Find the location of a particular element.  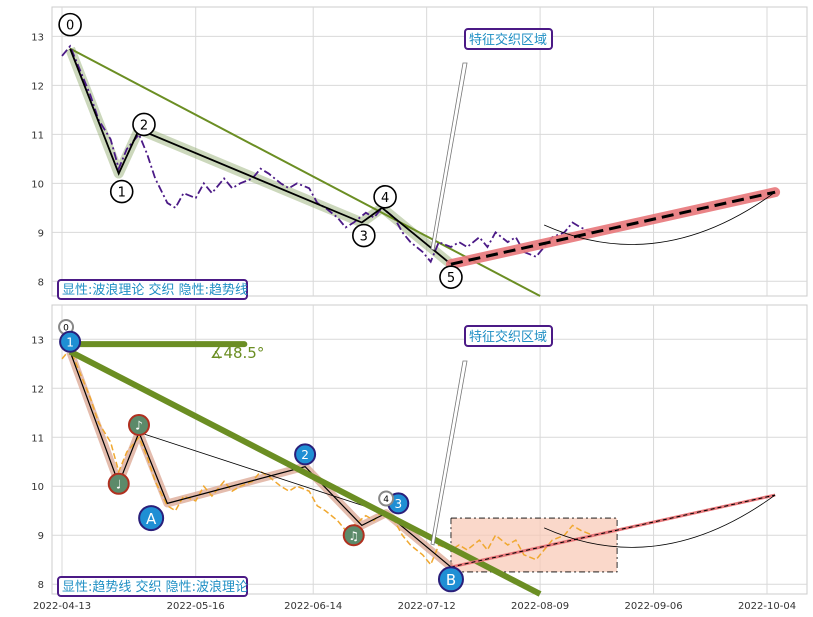

marker-label: 3 is located at coordinates (398, 504).